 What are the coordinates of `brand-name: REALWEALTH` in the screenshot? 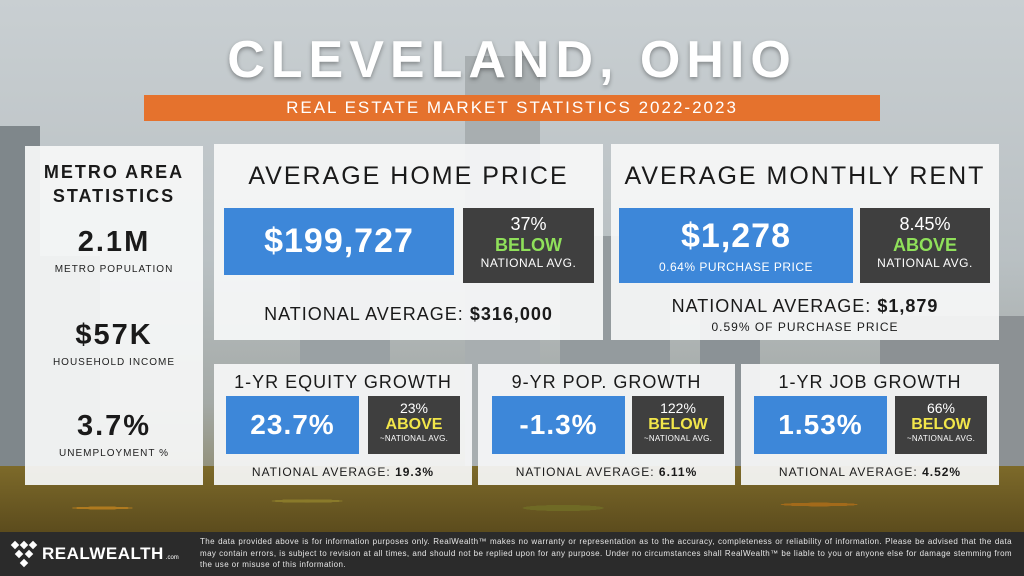 It's located at (103, 553).